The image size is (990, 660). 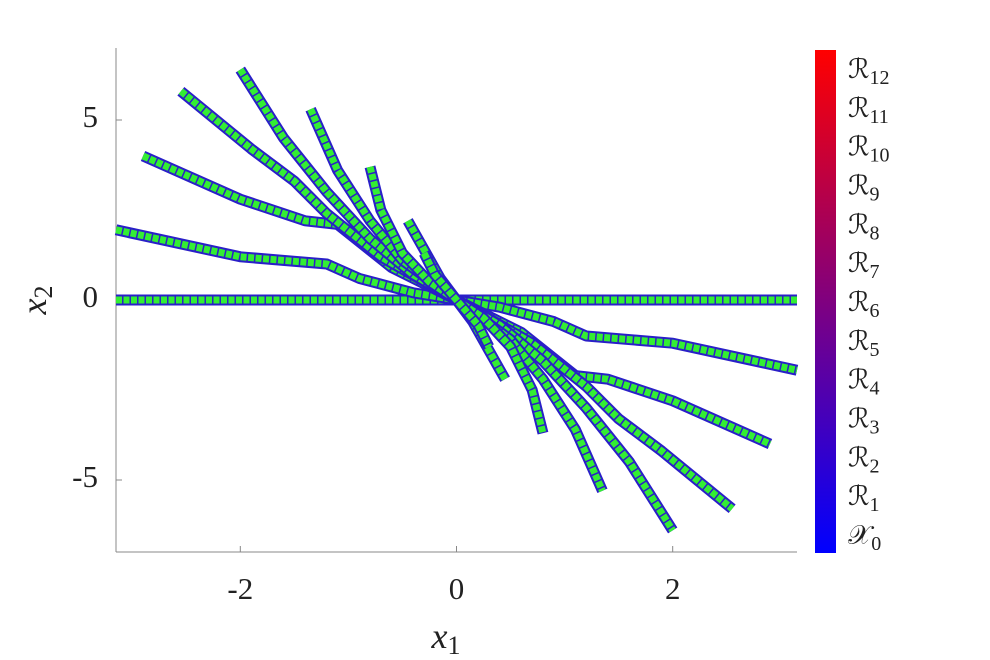 I want to click on colorbar-label: ℛ5, so click(x=864, y=343).